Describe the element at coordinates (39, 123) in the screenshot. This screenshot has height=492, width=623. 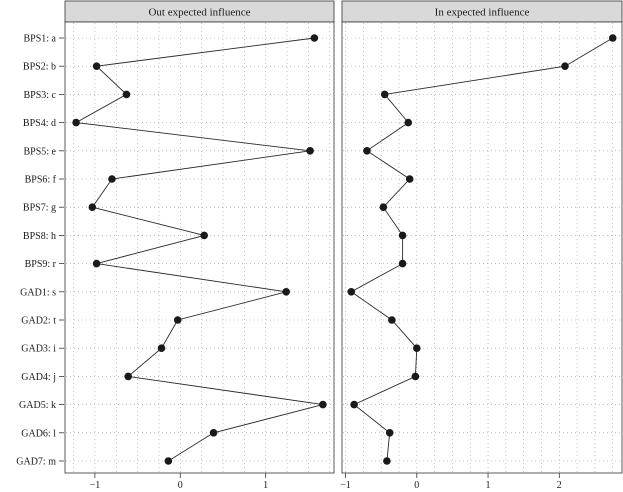
I see `y-tick-label: BPS4: d` at that location.